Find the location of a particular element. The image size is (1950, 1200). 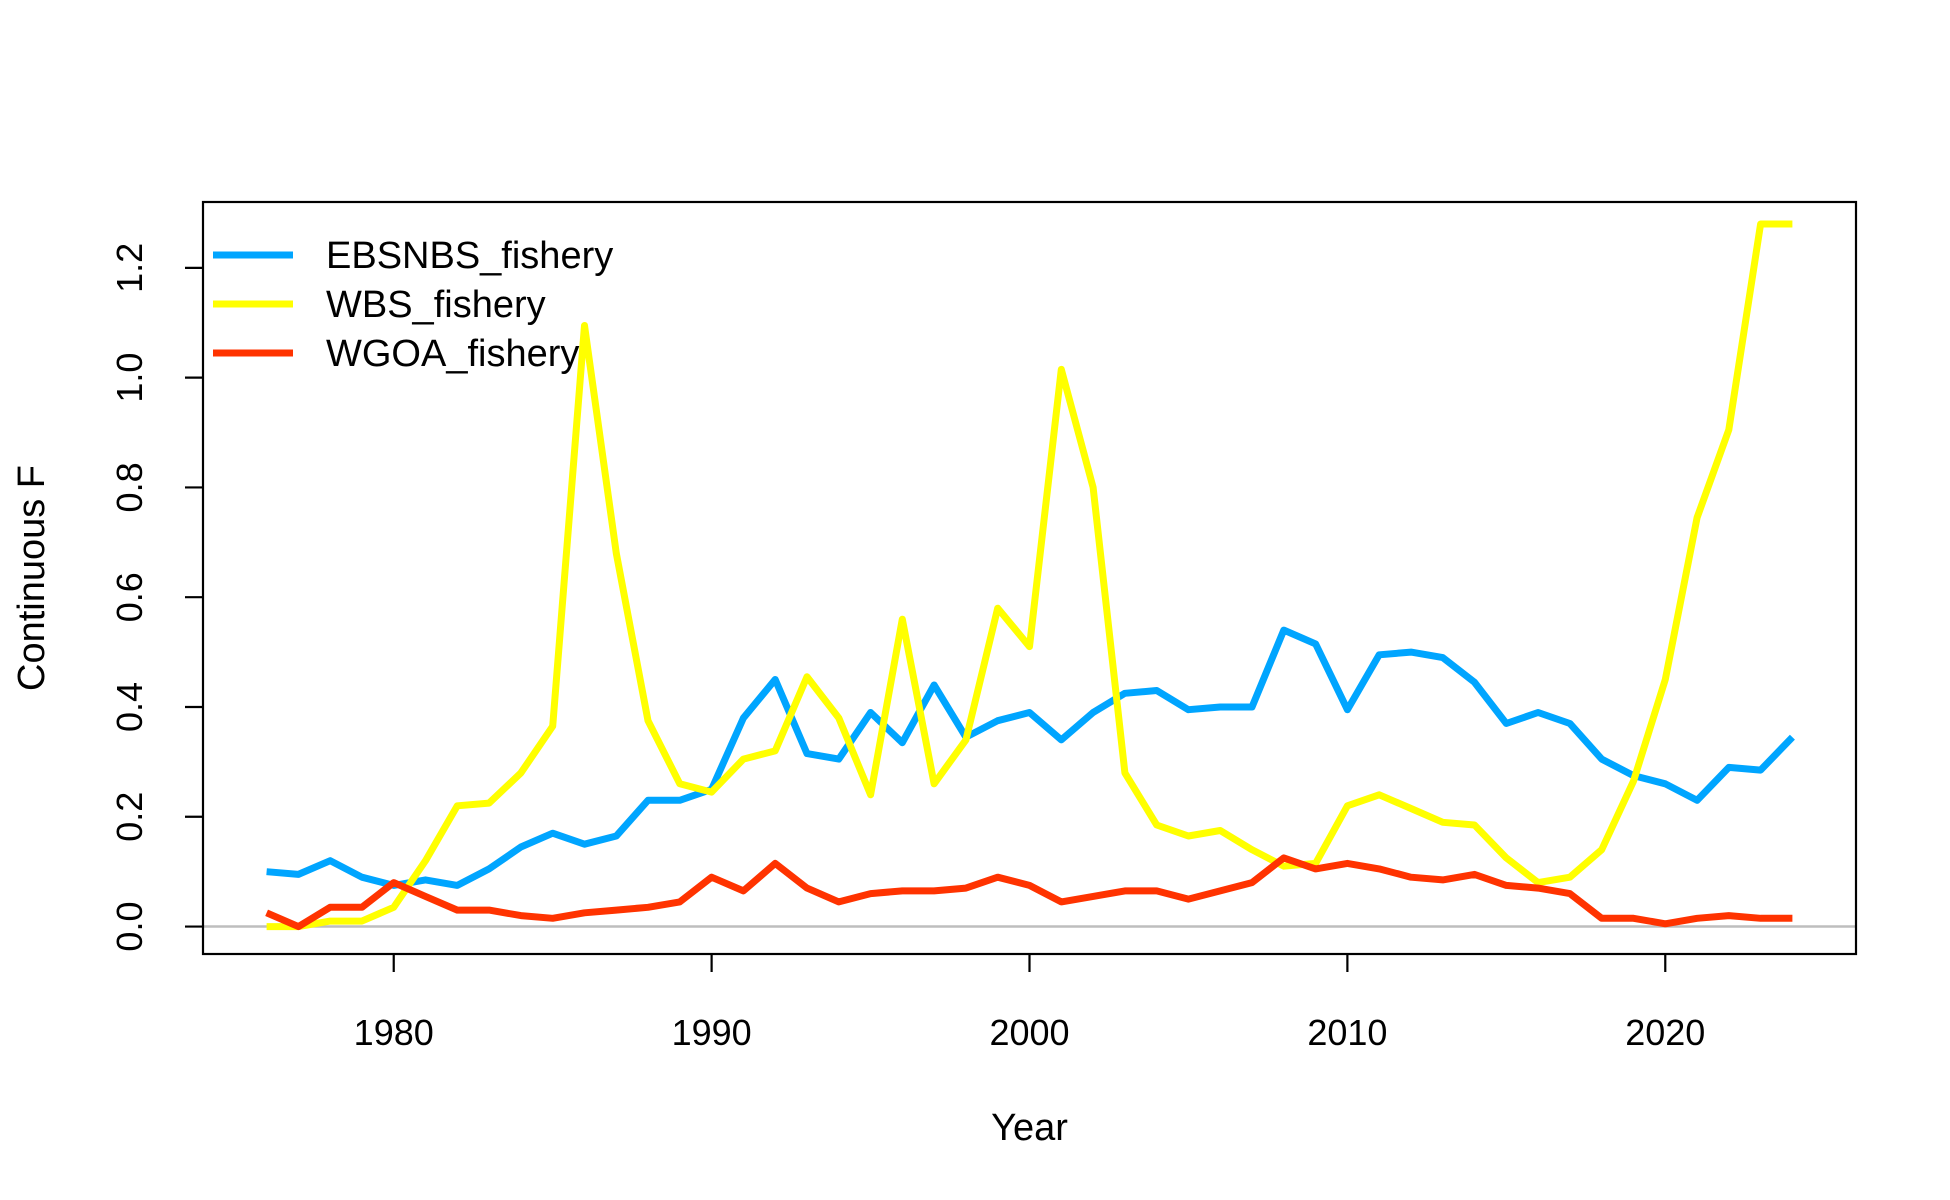

y-axis: 0.0 0.2 0.4 0.6 0.8 1.0 1.2 is located at coordinates (156, 597).